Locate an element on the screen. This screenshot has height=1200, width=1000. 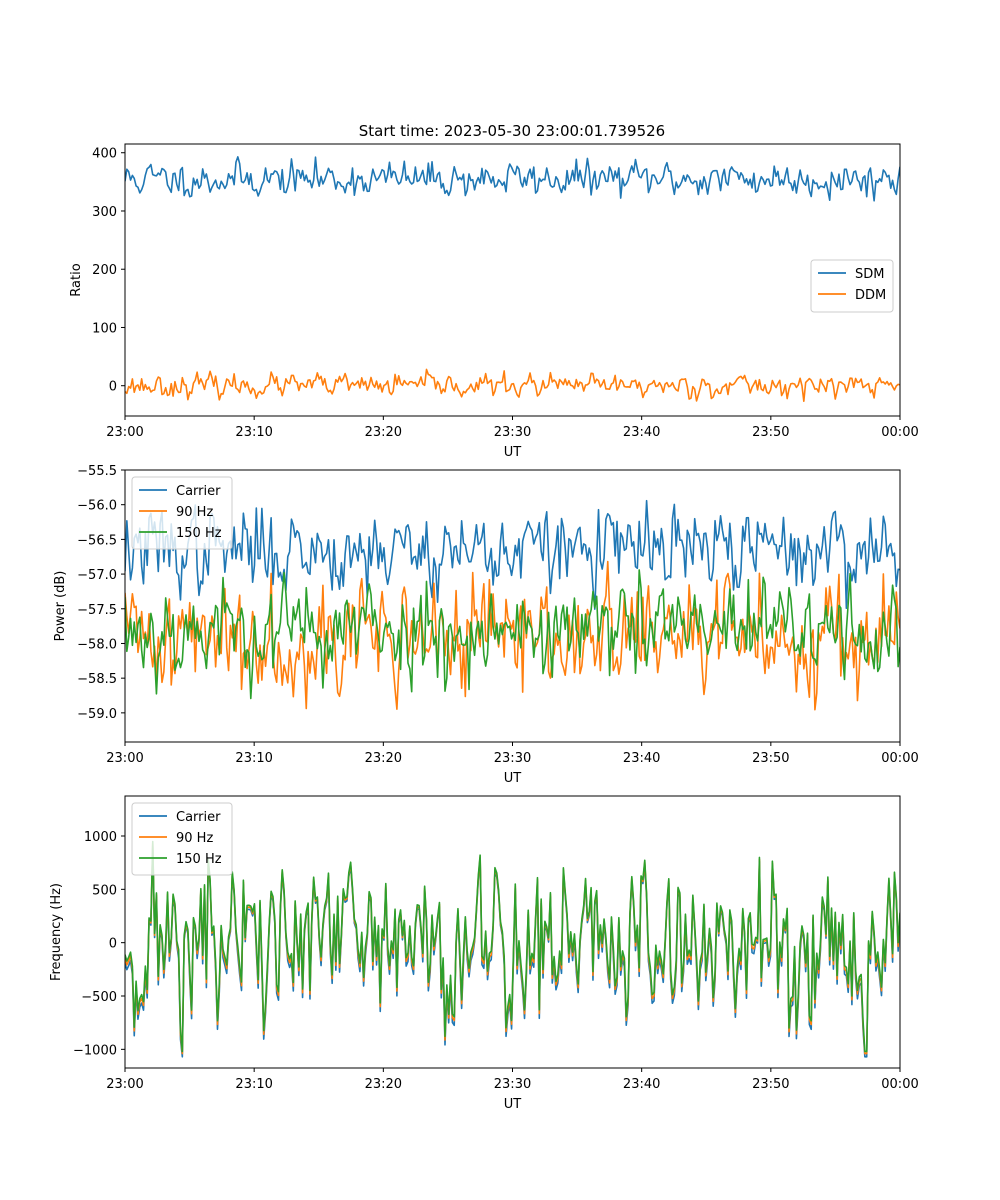
y-tick-label: −1000 is located at coordinates (95, 1050).